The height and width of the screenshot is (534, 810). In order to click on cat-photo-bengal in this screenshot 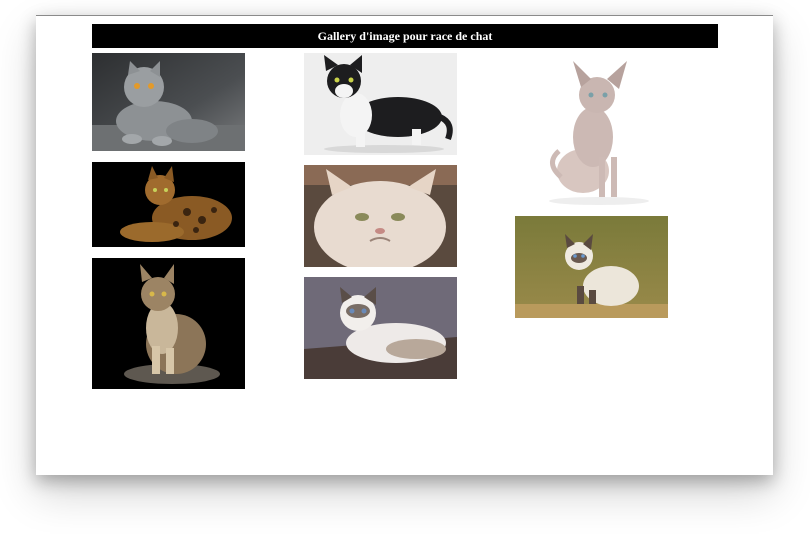, I will do `click(168, 204)`.